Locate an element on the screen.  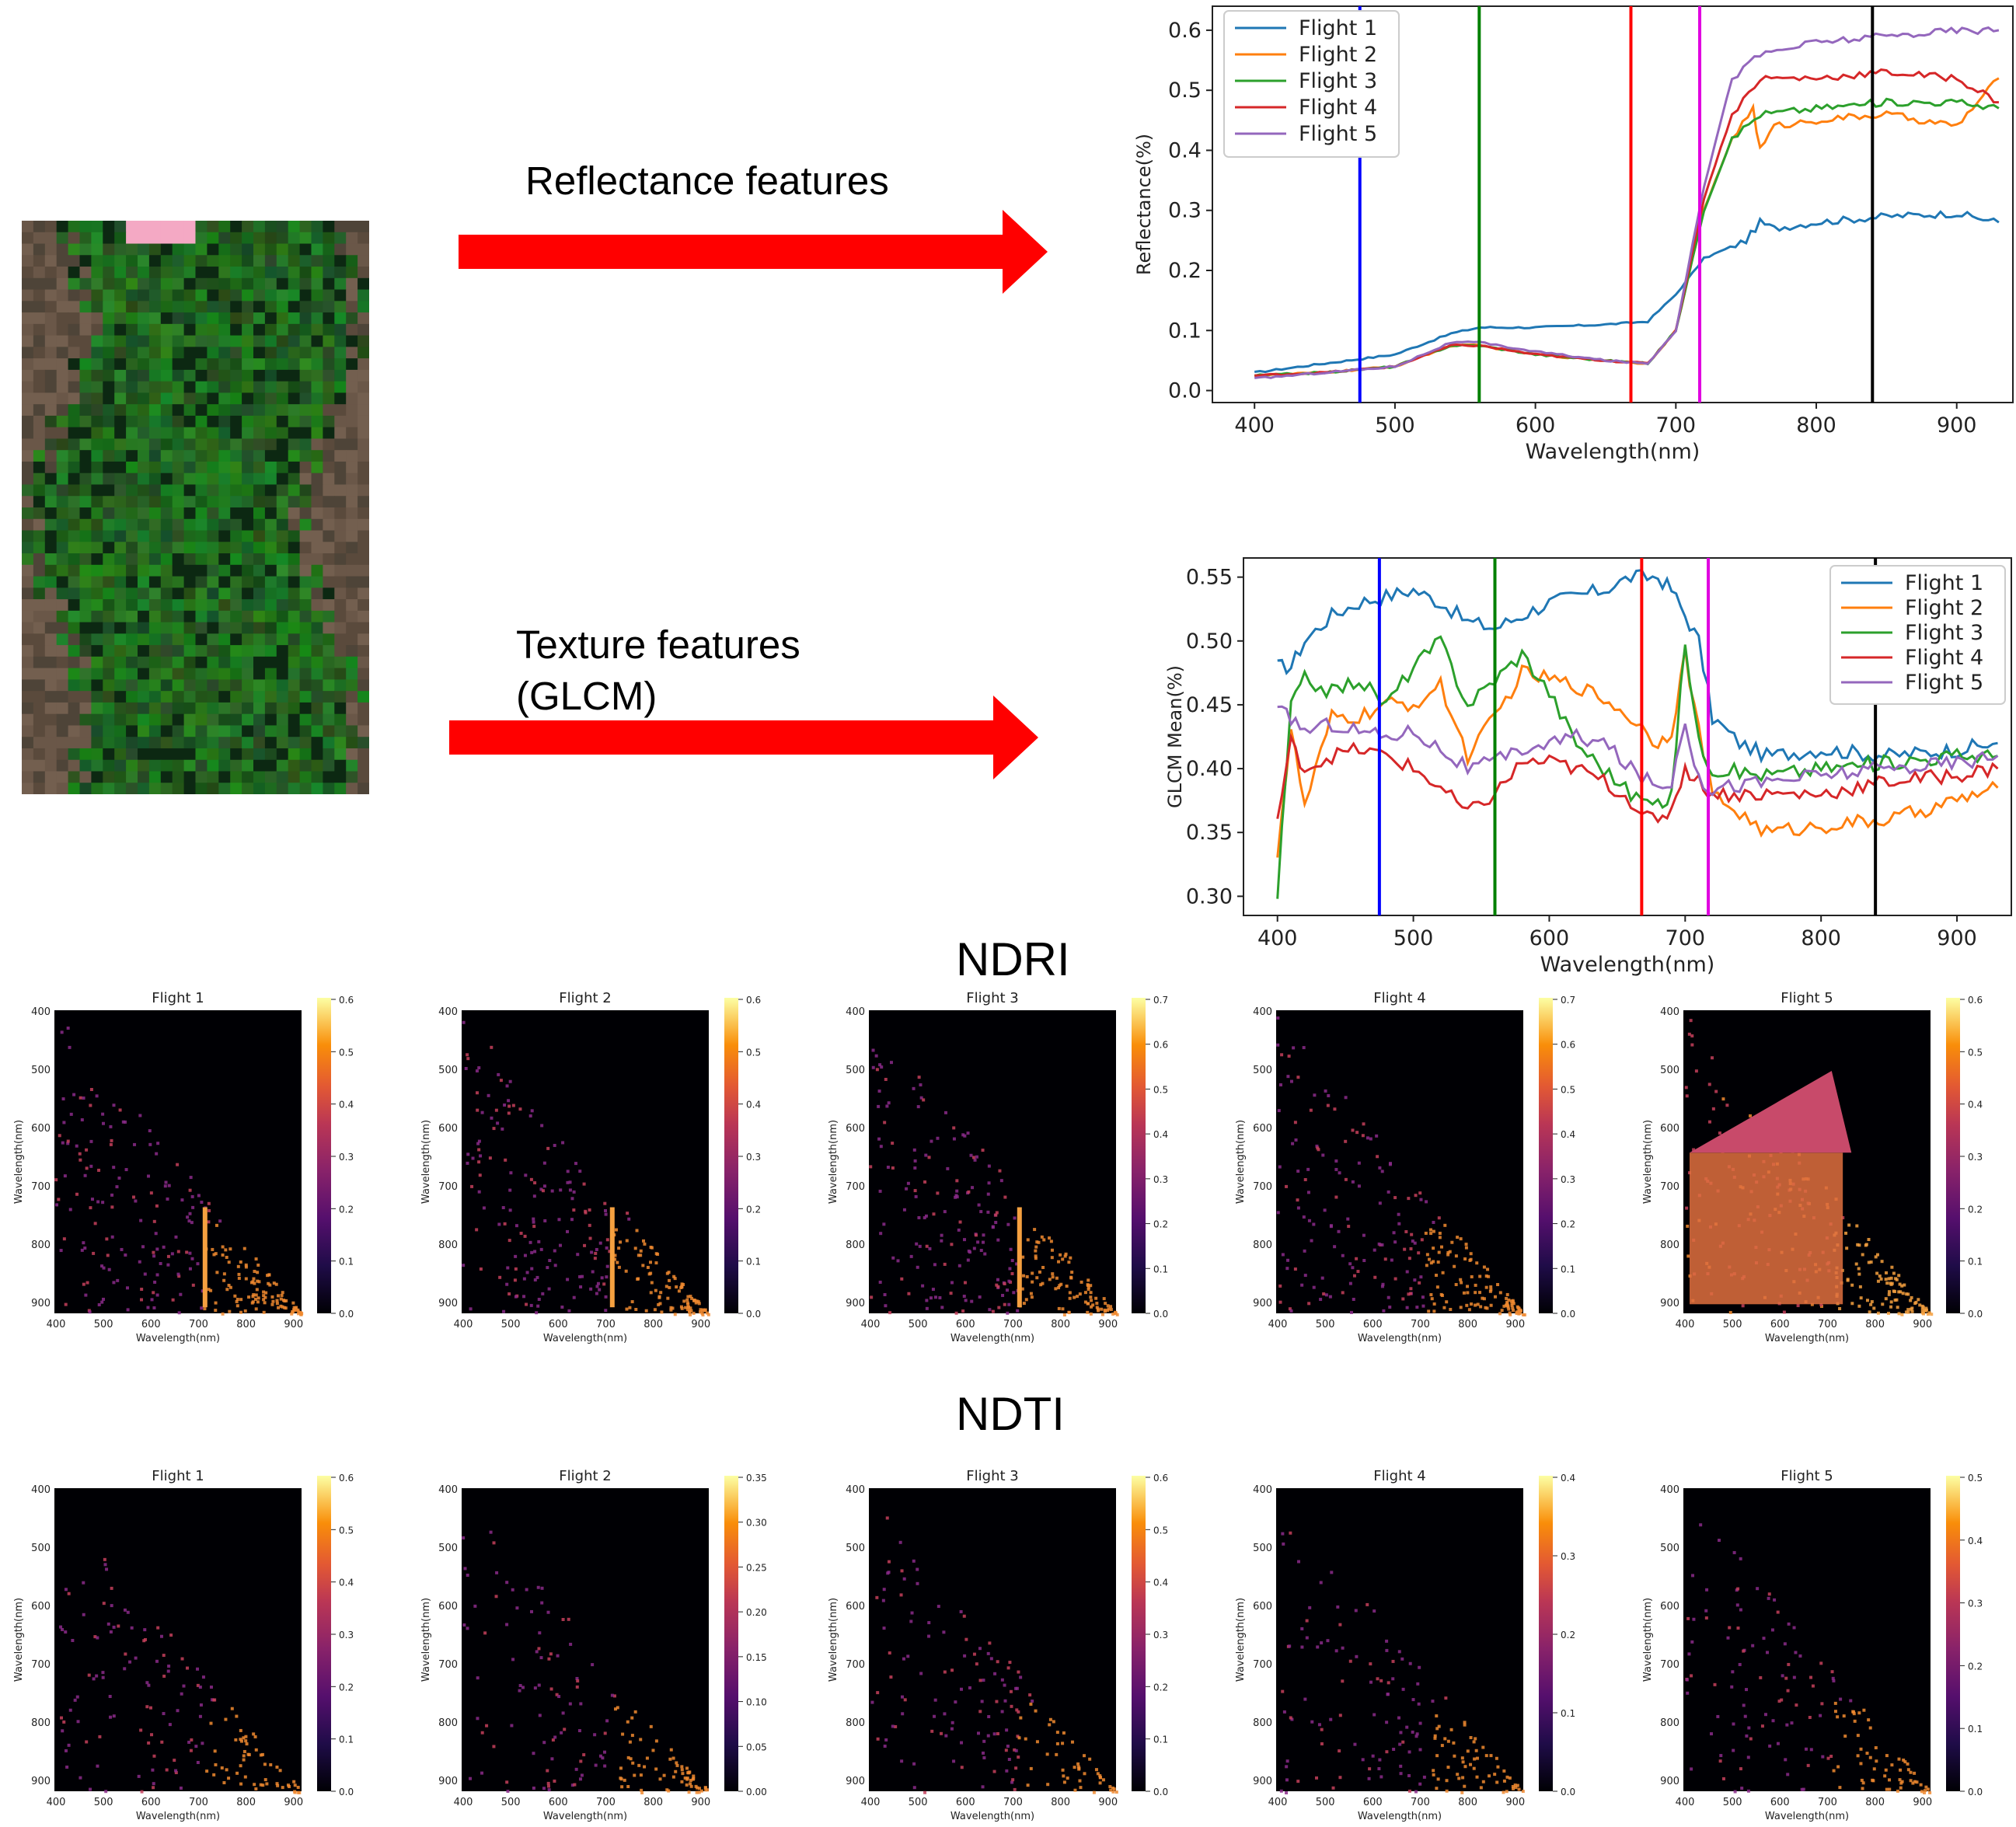
heatmap-x-tick: 400 is located at coordinates (56, 1324).